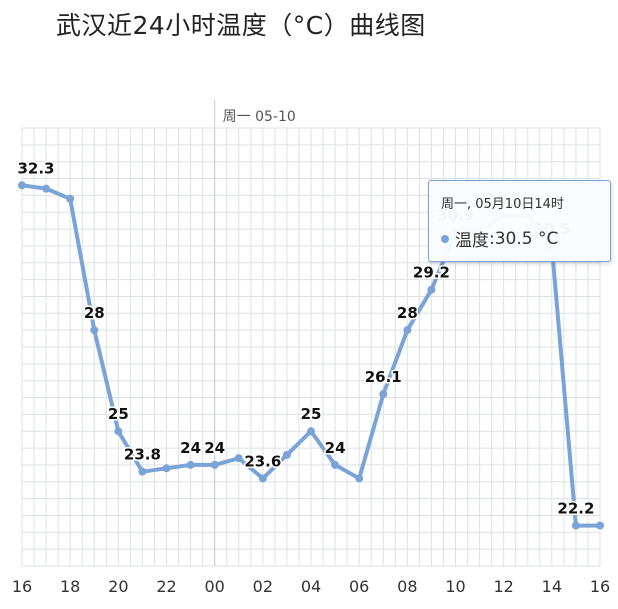 This screenshot has width=618, height=609. Describe the element at coordinates (241, 25) in the screenshot. I see `chart-title: 武汉近24小时温度（°C）曲线图` at that location.